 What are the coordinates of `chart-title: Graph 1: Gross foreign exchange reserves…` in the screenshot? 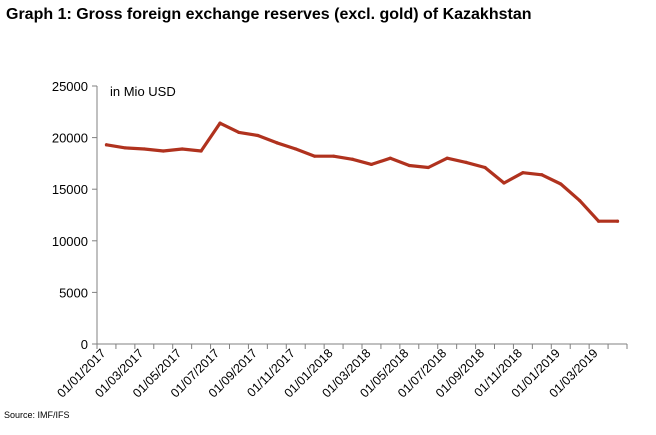 It's located at (269, 14).